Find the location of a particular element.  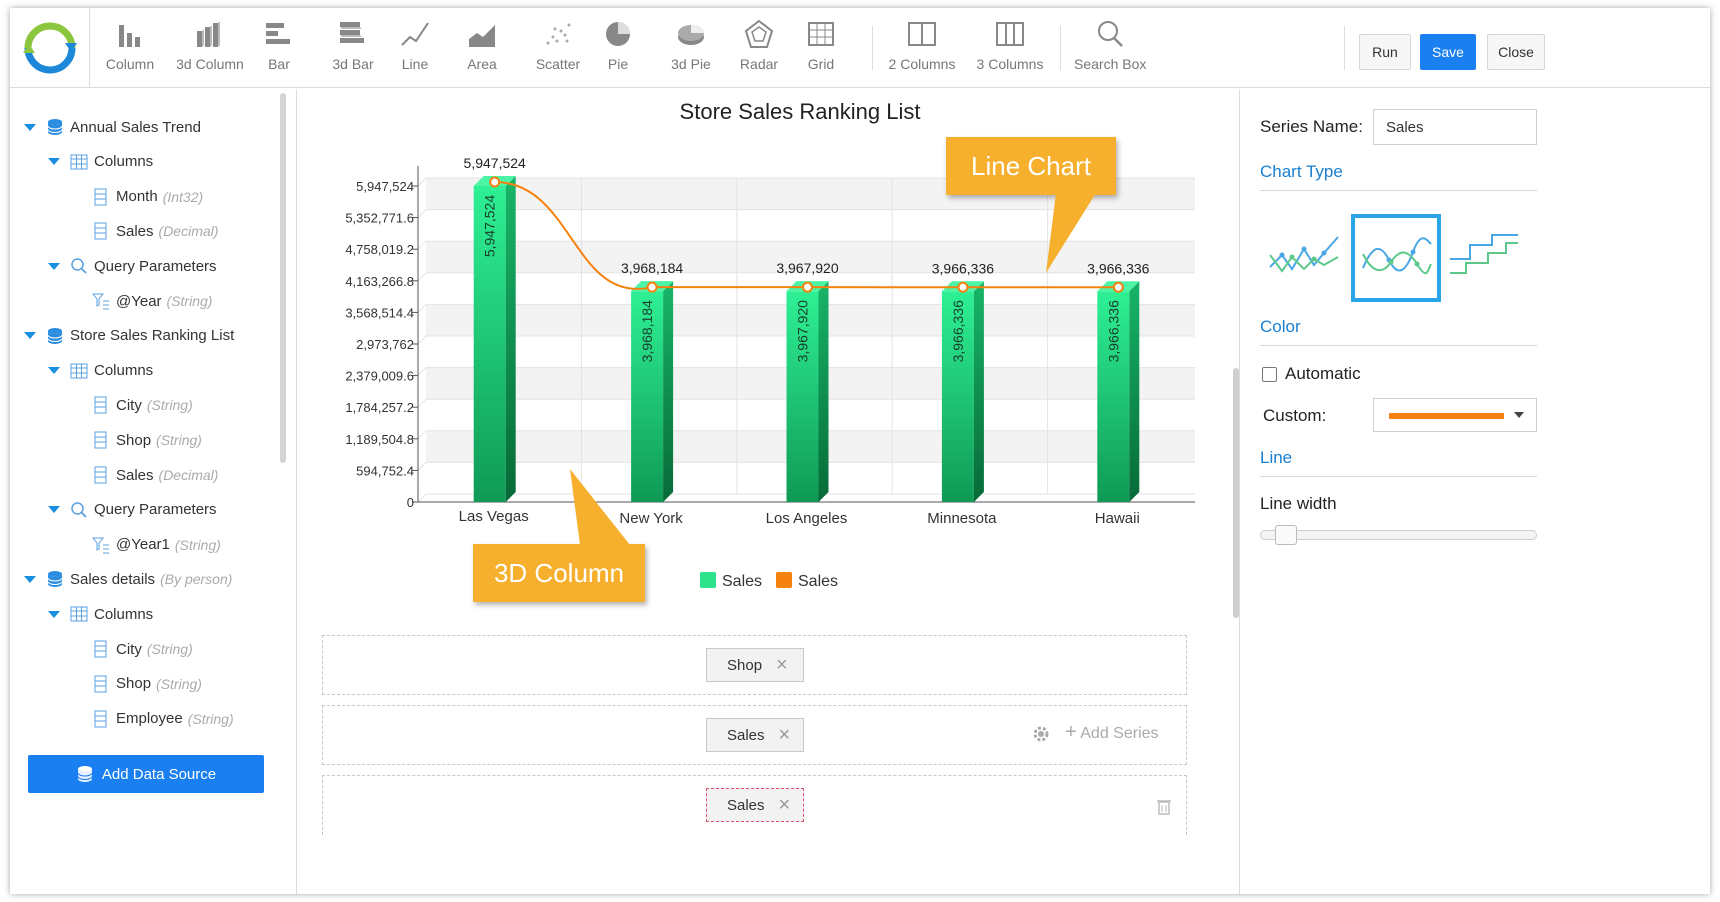

custom-color-picker is located at coordinates (1455, 415).